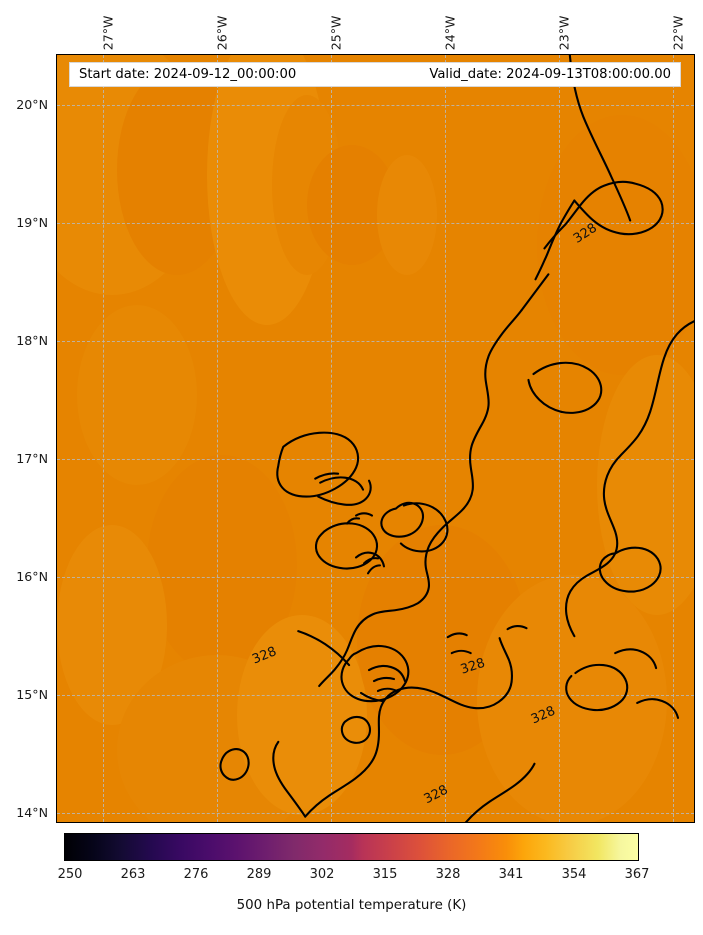 This screenshot has height=935, width=703. I want to click on xtick-23w: 23°W, so click(564, 33).